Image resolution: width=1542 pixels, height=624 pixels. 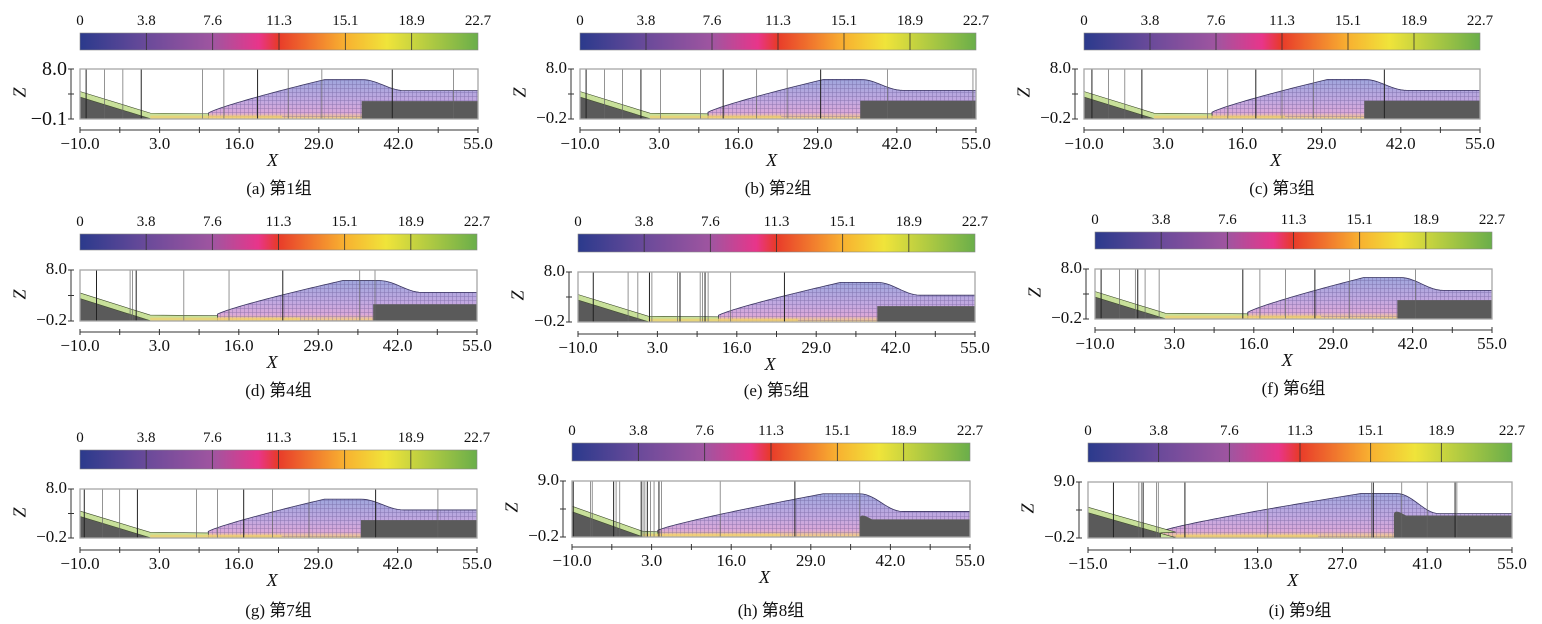 I want to click on panel-caption: (a) 第1组, so click(x=279, y=188).